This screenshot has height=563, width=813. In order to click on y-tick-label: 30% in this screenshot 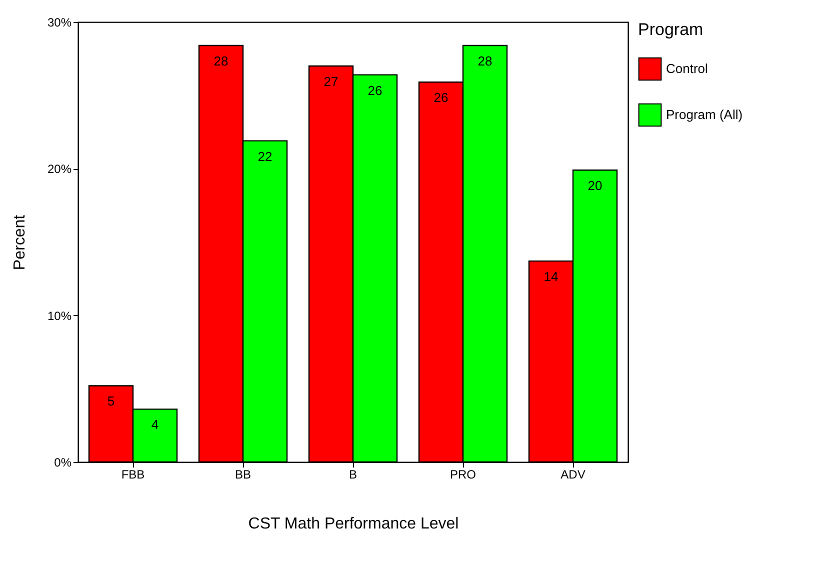, I will do `click(59, 23)`.